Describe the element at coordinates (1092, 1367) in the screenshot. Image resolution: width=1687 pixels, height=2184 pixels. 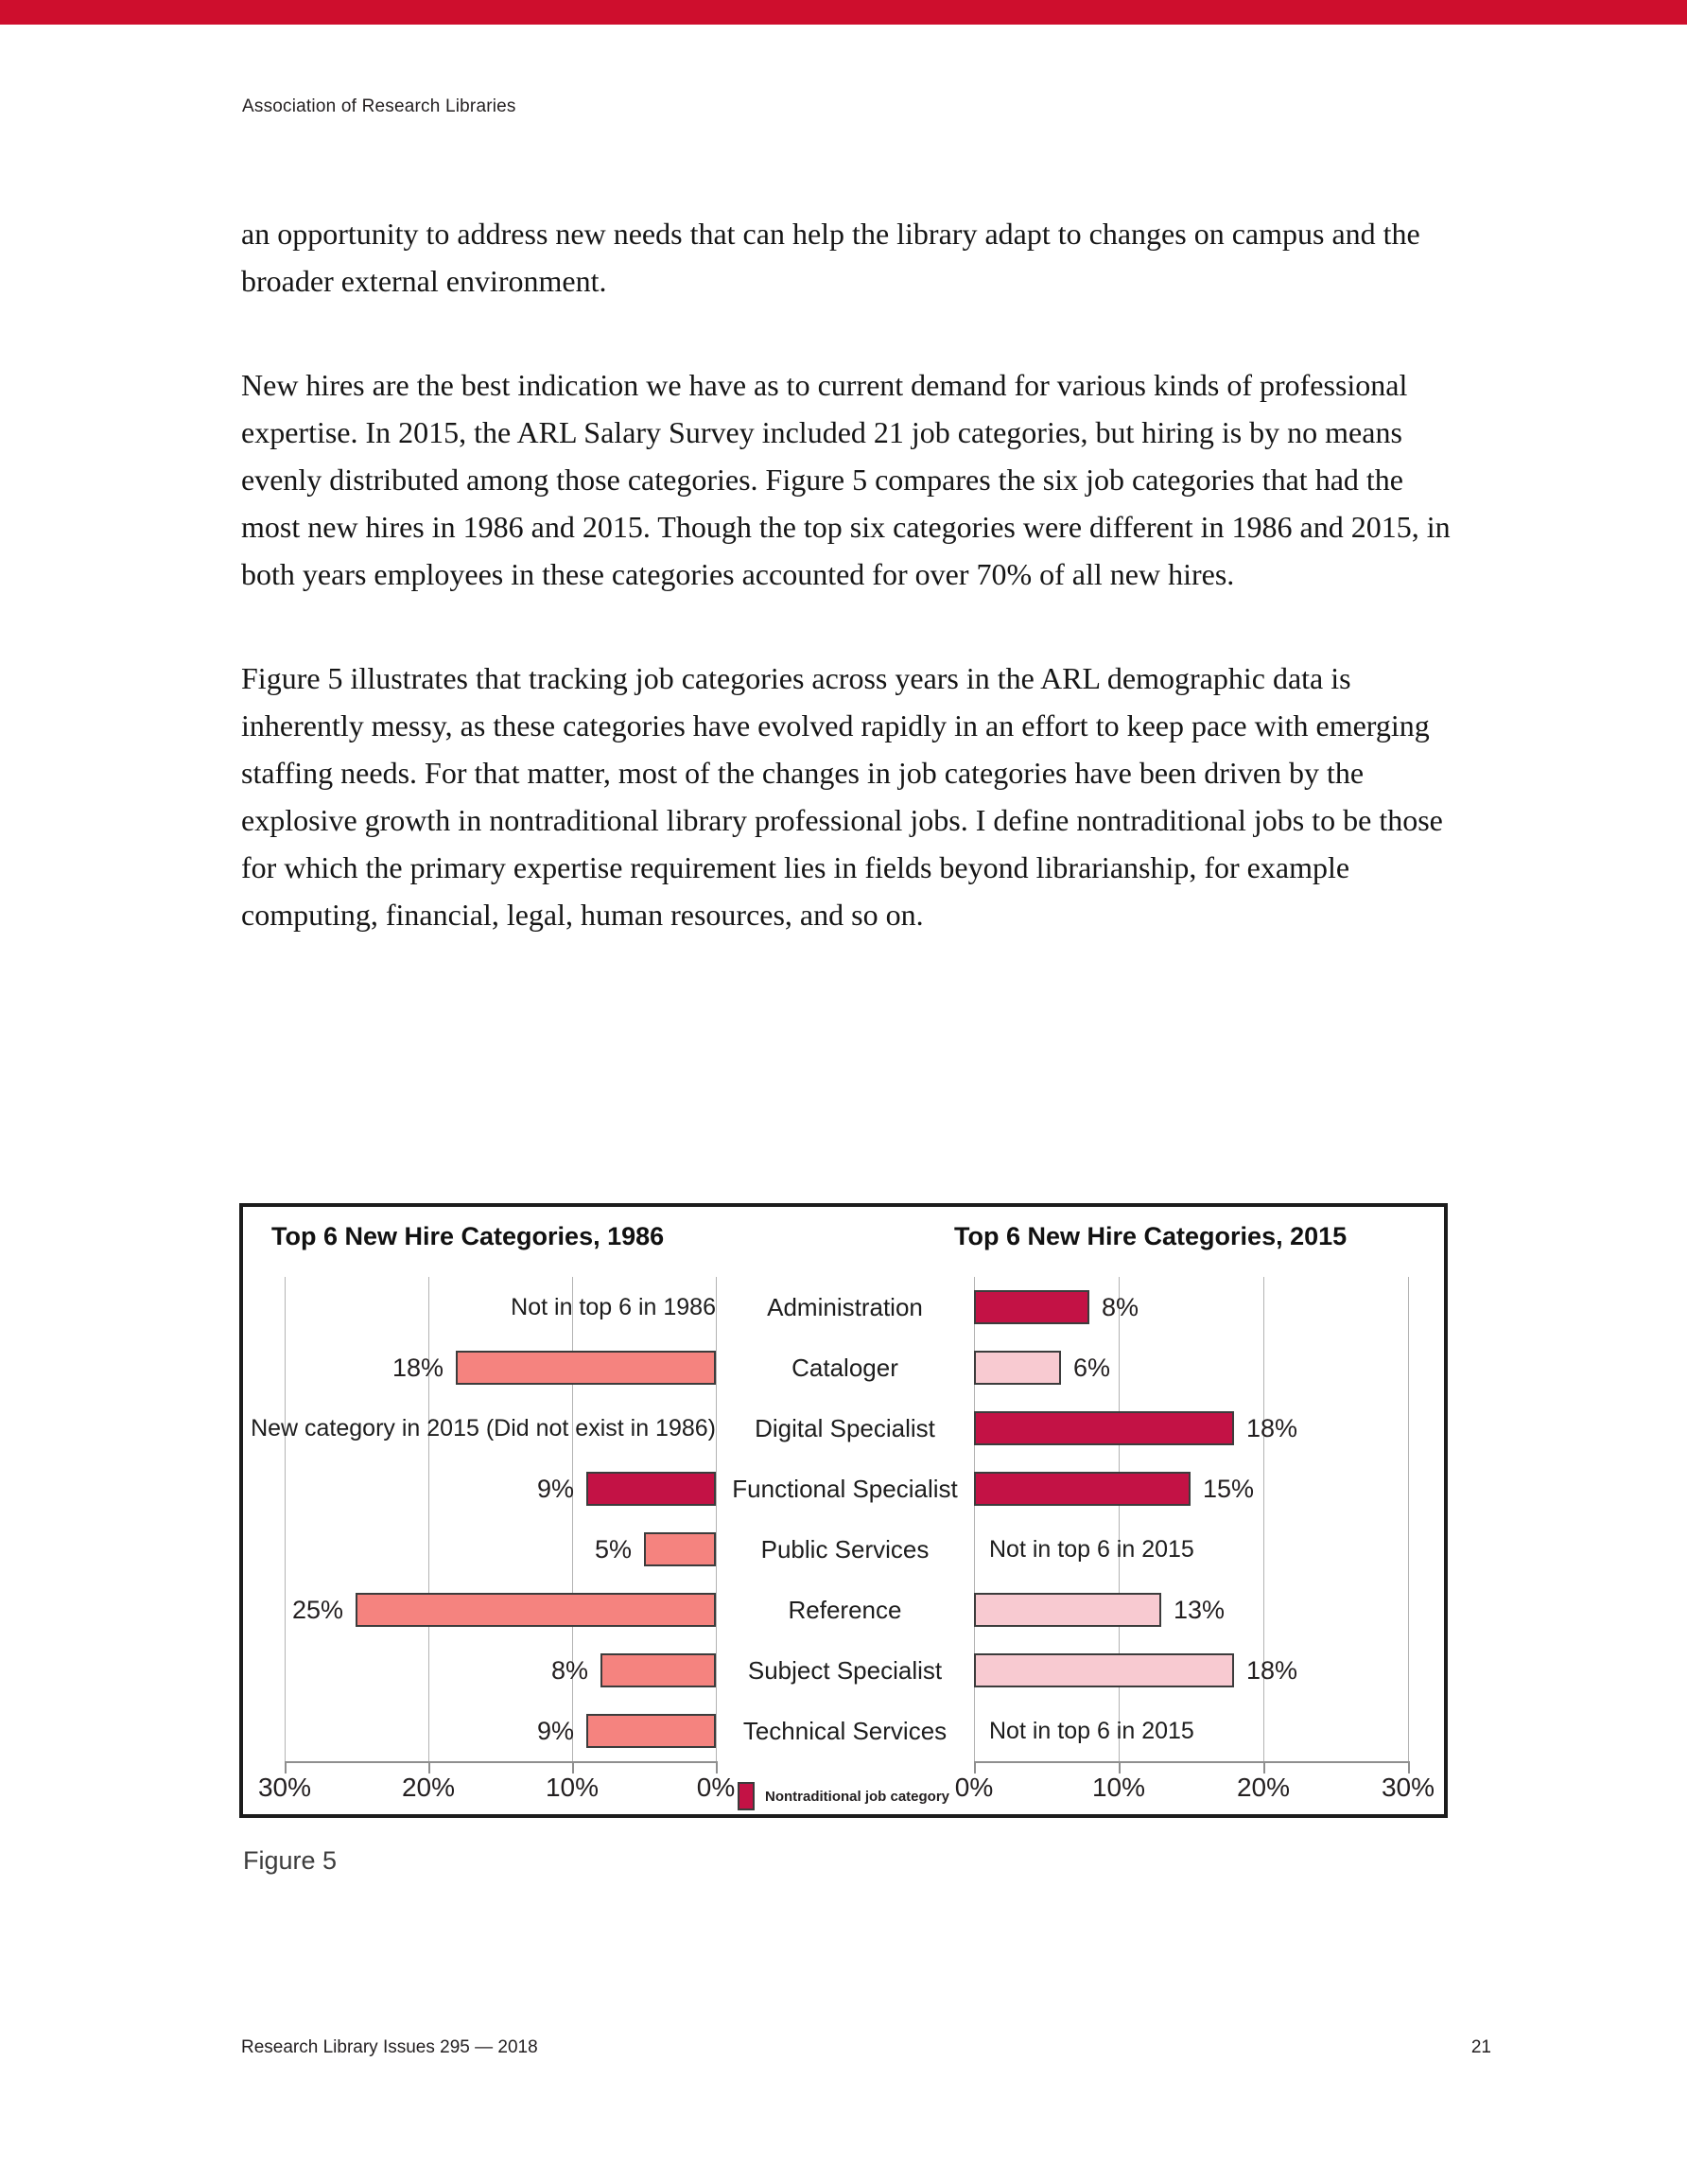
I see `value-label: 6%` at that location.